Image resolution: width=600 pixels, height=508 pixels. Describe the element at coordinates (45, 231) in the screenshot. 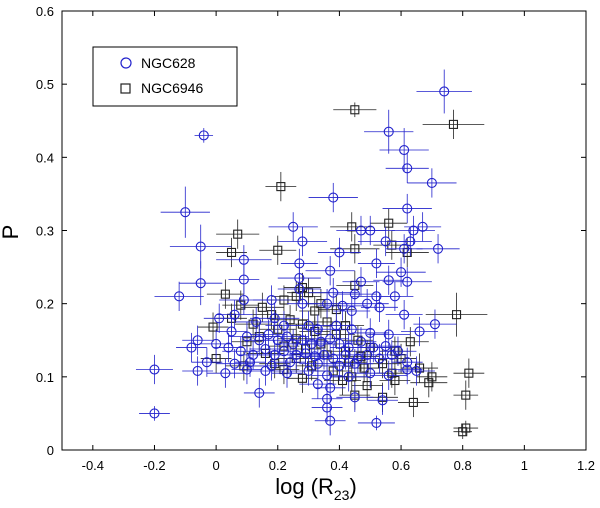

I see `y-tick-label: 0.3` at that location.